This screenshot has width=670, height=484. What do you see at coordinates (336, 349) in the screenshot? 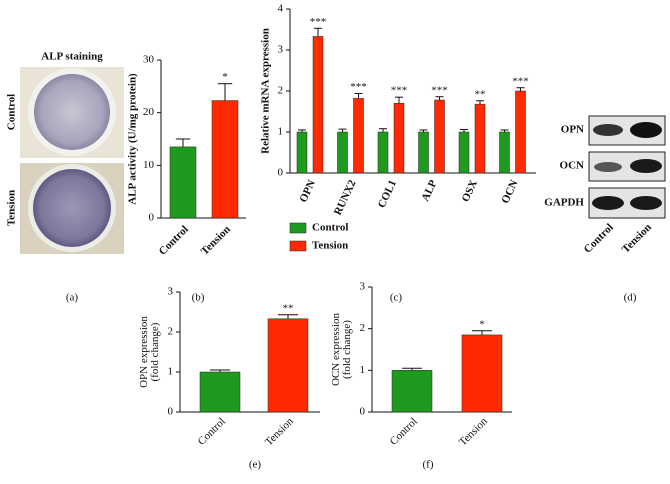
I see `y-axis-label: OCN expression` at bounding box center [336, 349].